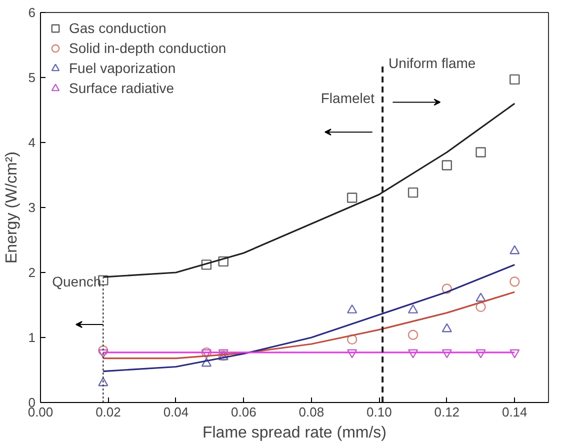 This screenshot has height=444, width=573. I want to click on legend-label: Surface radiative, so click(121, 88).